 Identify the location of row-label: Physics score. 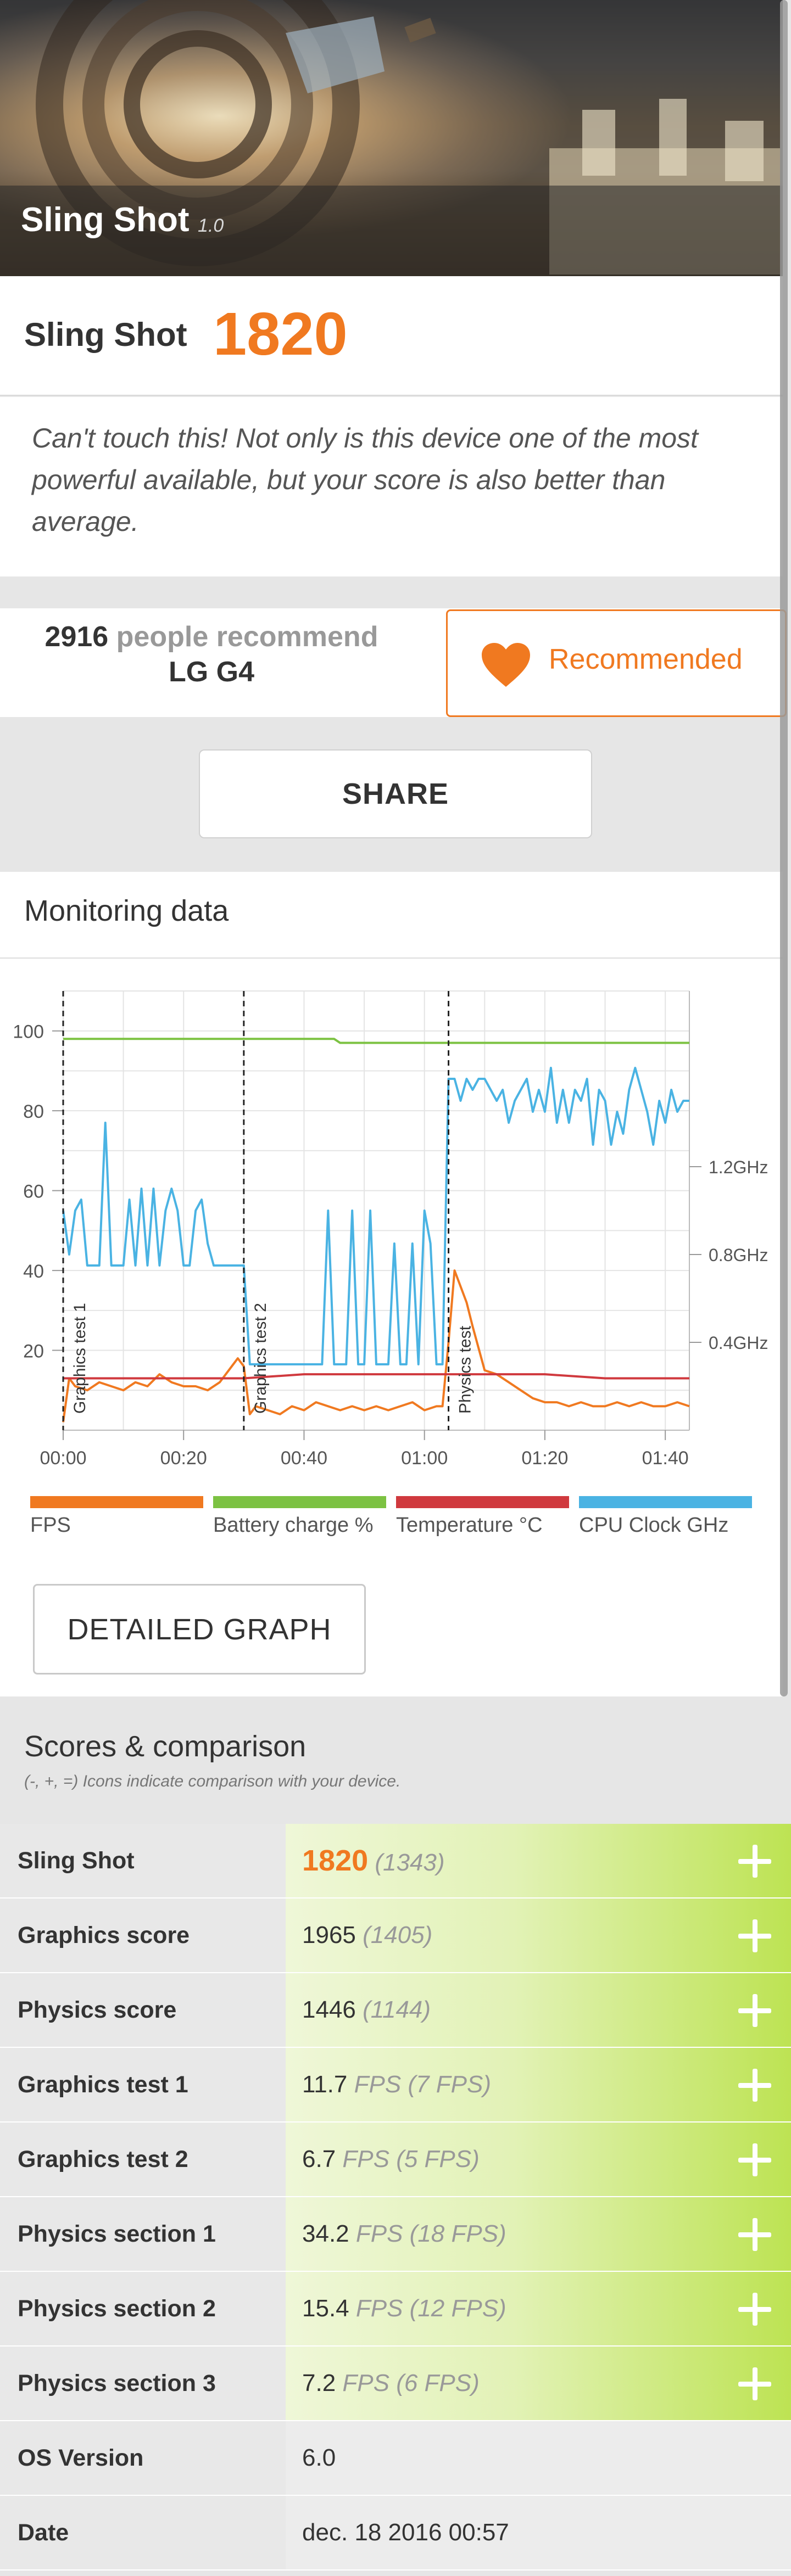
(143, 2010).